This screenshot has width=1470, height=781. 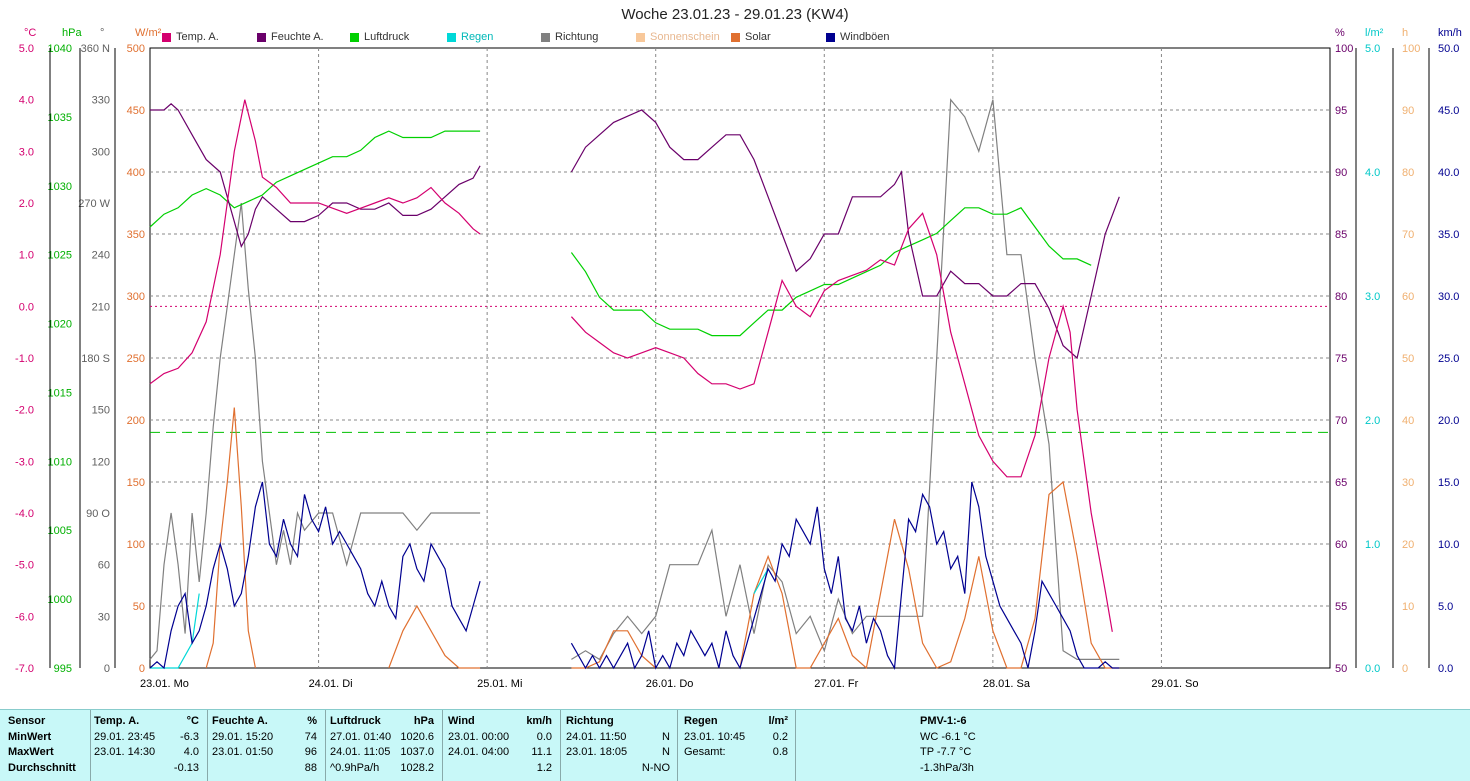 I want to click on tick-label-pressure: 1035, so click(x=60, y=118).